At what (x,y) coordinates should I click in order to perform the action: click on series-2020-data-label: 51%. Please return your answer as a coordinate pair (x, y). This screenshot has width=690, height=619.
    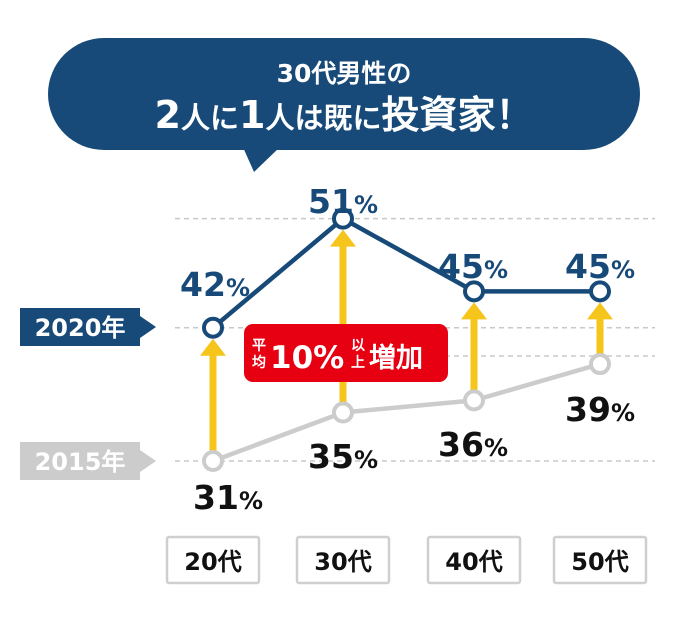
    Looking at the image, I should click on (343, 201).